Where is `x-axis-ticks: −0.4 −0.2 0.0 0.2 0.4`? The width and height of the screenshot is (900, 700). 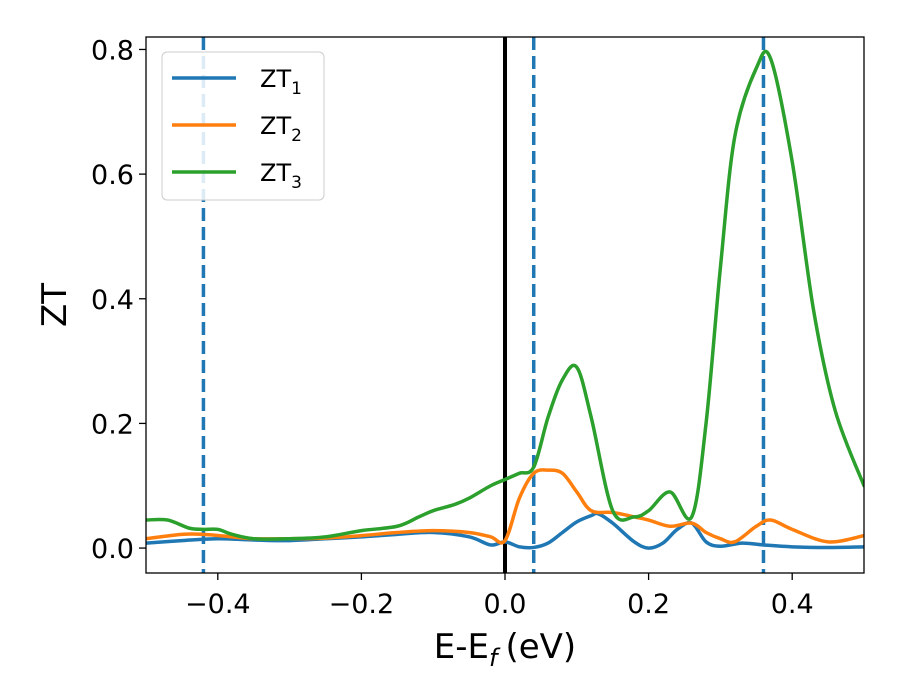
x-axis-ticks: −0.4 −0.2 0.0 0.2 0.4 is located at coordinates (499, 596).